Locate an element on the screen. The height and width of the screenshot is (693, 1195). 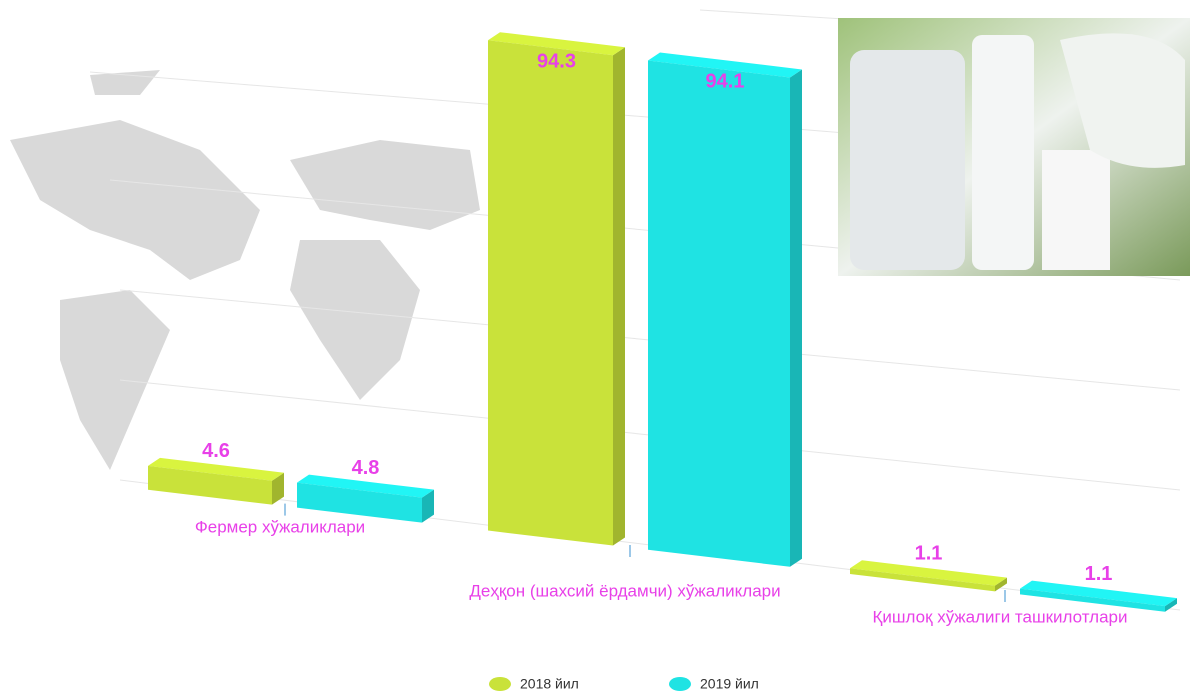
milk-image is located at coordinates (1014, 147).